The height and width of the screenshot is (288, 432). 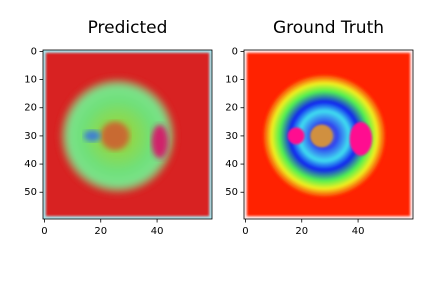 I want to click on chart-title: Ground Truth, so click(x=328, y=28).